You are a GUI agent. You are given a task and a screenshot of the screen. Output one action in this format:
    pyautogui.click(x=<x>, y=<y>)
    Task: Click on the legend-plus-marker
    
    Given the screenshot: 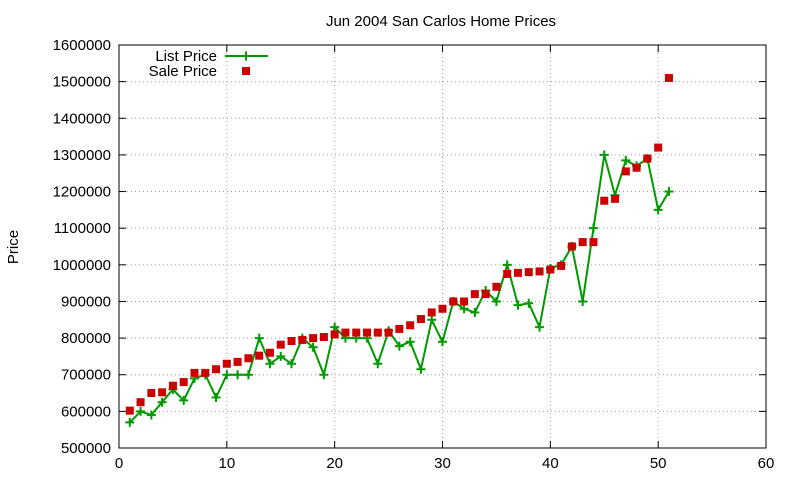 What is the action you would take?
    pyautogui.click(x=246, y=56)
    